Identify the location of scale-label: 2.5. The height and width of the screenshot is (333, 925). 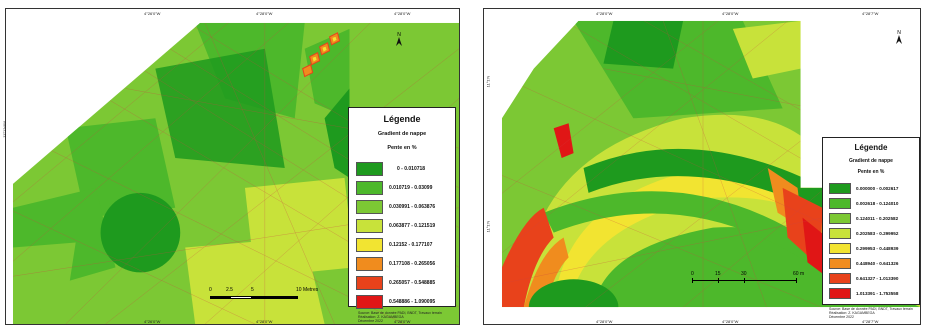
(229, 290).